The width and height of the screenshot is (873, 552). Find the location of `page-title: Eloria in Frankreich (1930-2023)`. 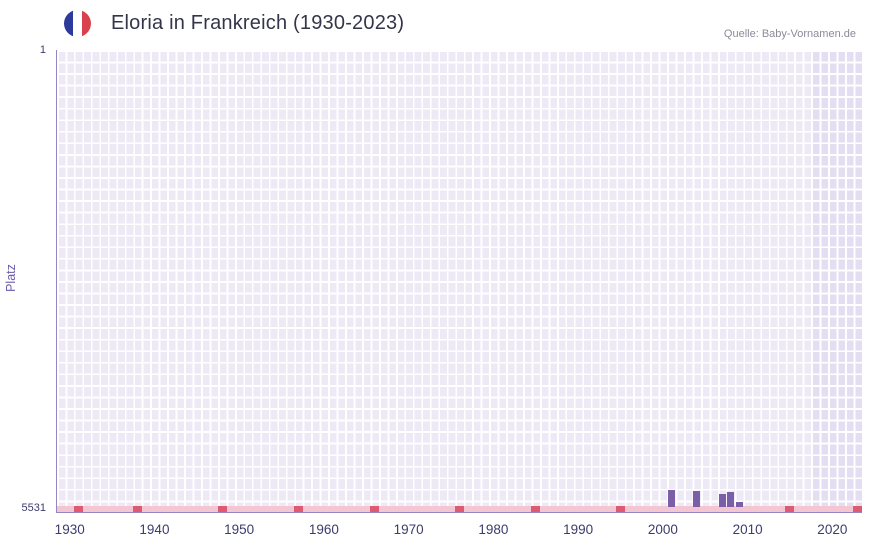

page-title: Eloria in Frankreich (1930-2023) is located at coordinates (258, 22).